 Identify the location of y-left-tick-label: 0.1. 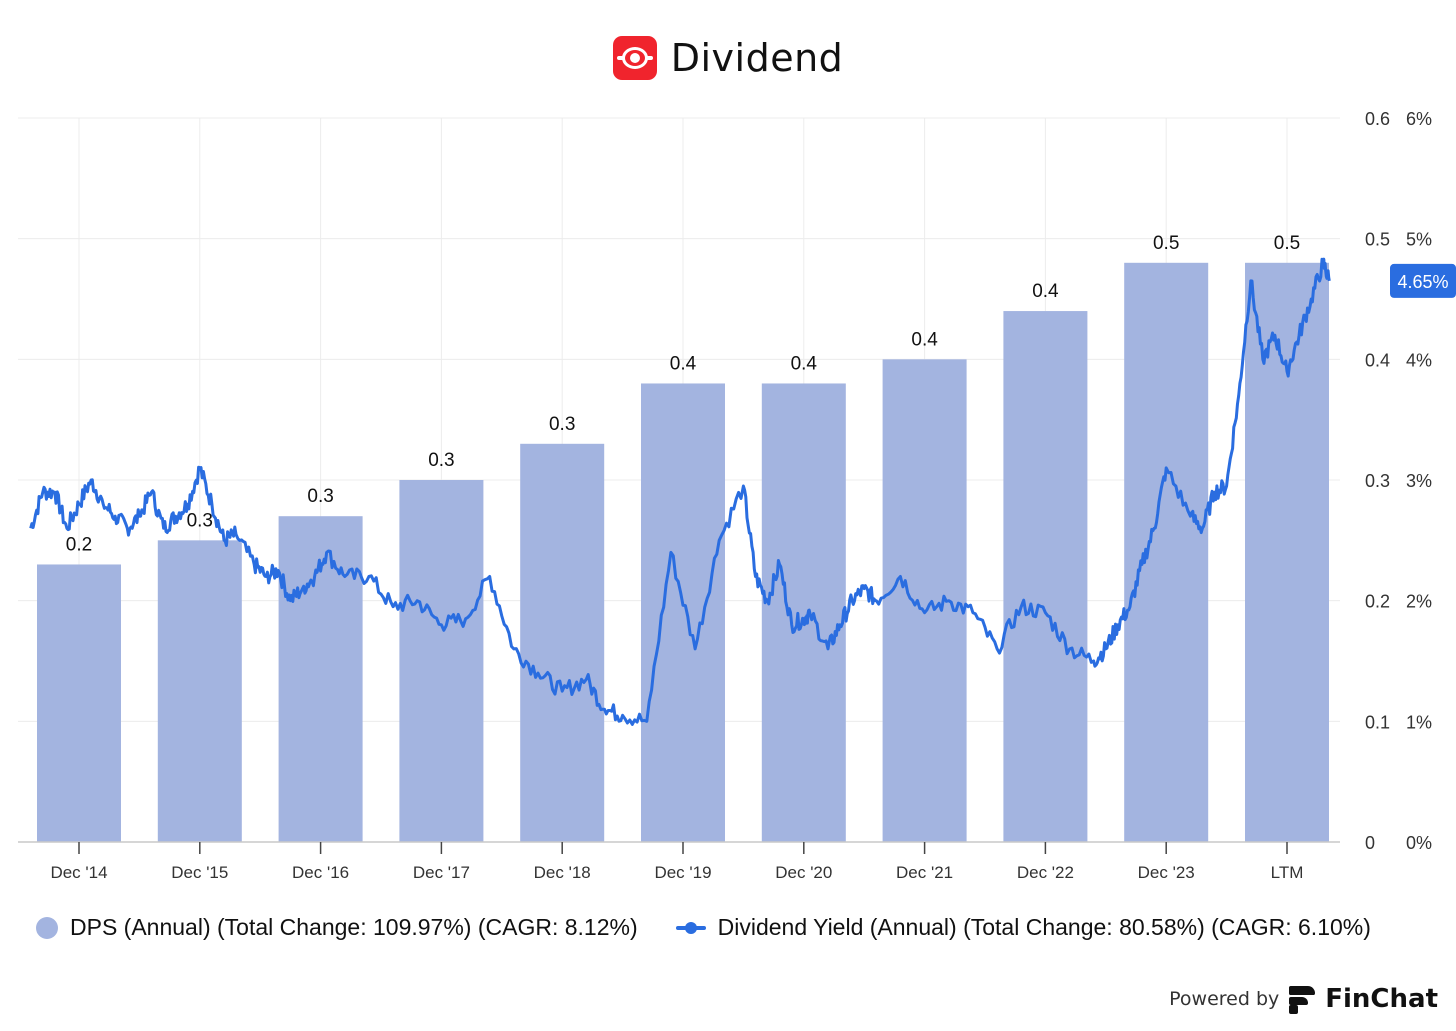
(1377, 722).